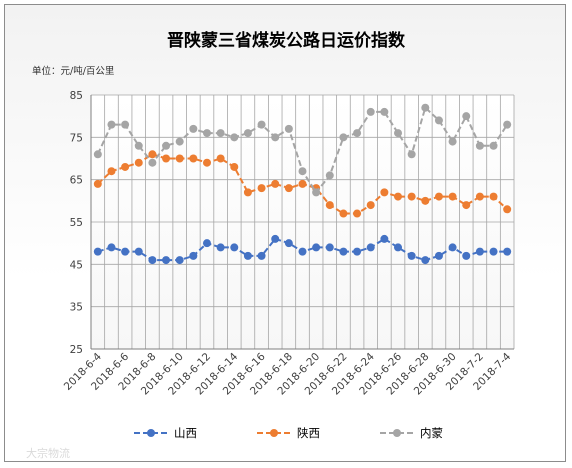 The width and height of the screenshot is (572, 468). Describe the element at coordinates (76, 308) in the screenshot. I see `y-tick-label: 35` at that location.